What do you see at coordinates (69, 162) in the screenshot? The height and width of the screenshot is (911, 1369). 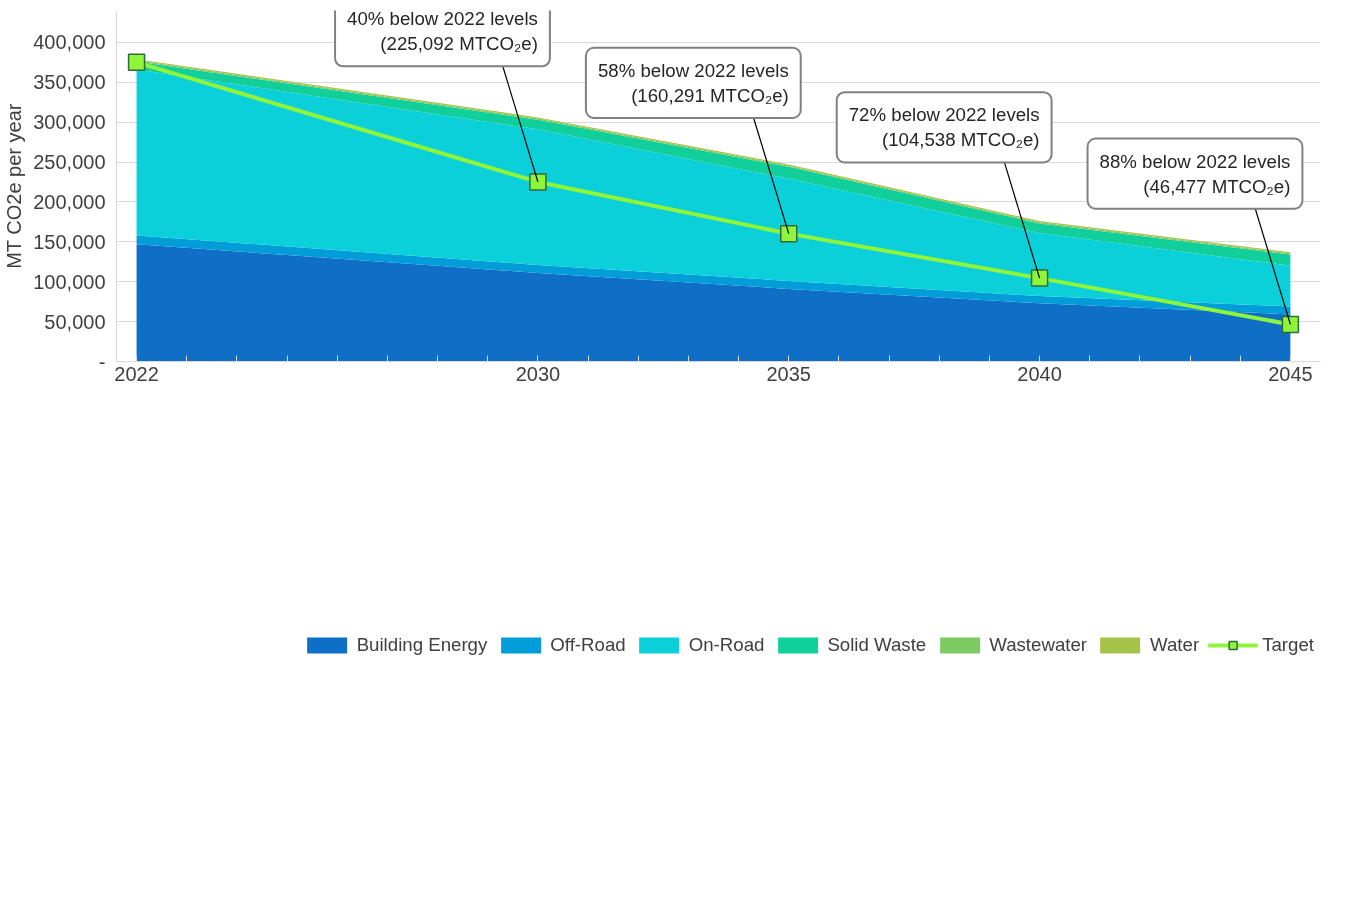 I see `y-tick-label: 250,000` at bounding box center [69, 162].